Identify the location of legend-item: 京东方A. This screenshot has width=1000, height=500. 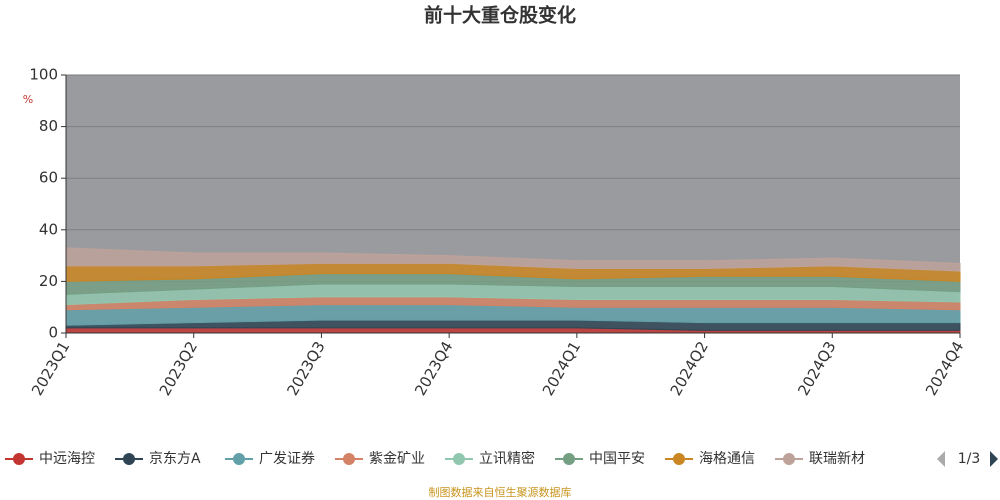
(158, 459).